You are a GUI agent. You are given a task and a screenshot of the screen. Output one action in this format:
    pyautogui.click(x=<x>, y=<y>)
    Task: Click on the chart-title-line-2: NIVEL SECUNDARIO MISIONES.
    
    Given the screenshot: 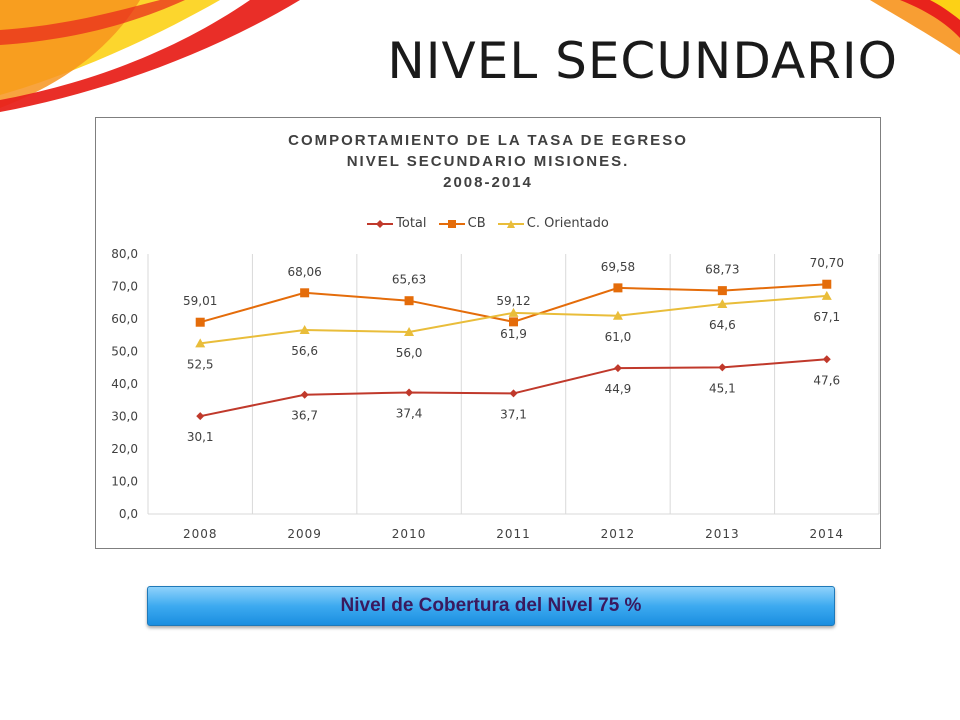 What is the action you would take?
    pyautogui.click(x=488, y=161)
    